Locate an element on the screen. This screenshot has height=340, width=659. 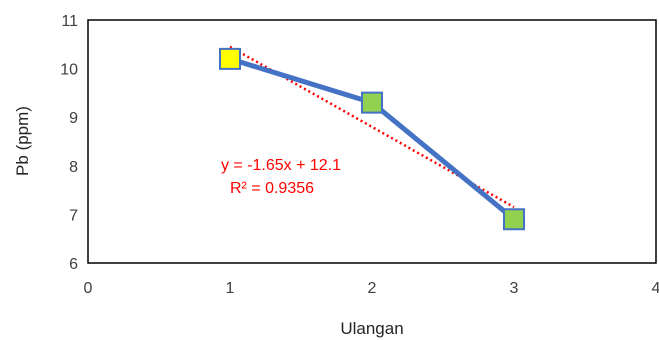
x-tick-label: 4 is located at coordinates (655, 288).